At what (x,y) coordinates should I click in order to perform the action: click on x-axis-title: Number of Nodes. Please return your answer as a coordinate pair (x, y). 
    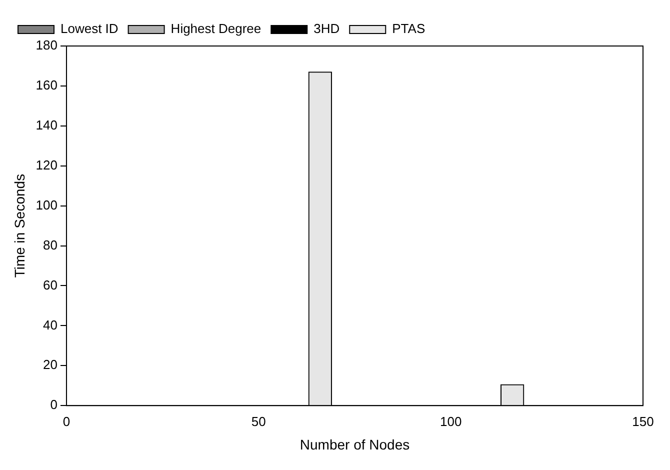
    Looking at the image, I should click on (355, 444).